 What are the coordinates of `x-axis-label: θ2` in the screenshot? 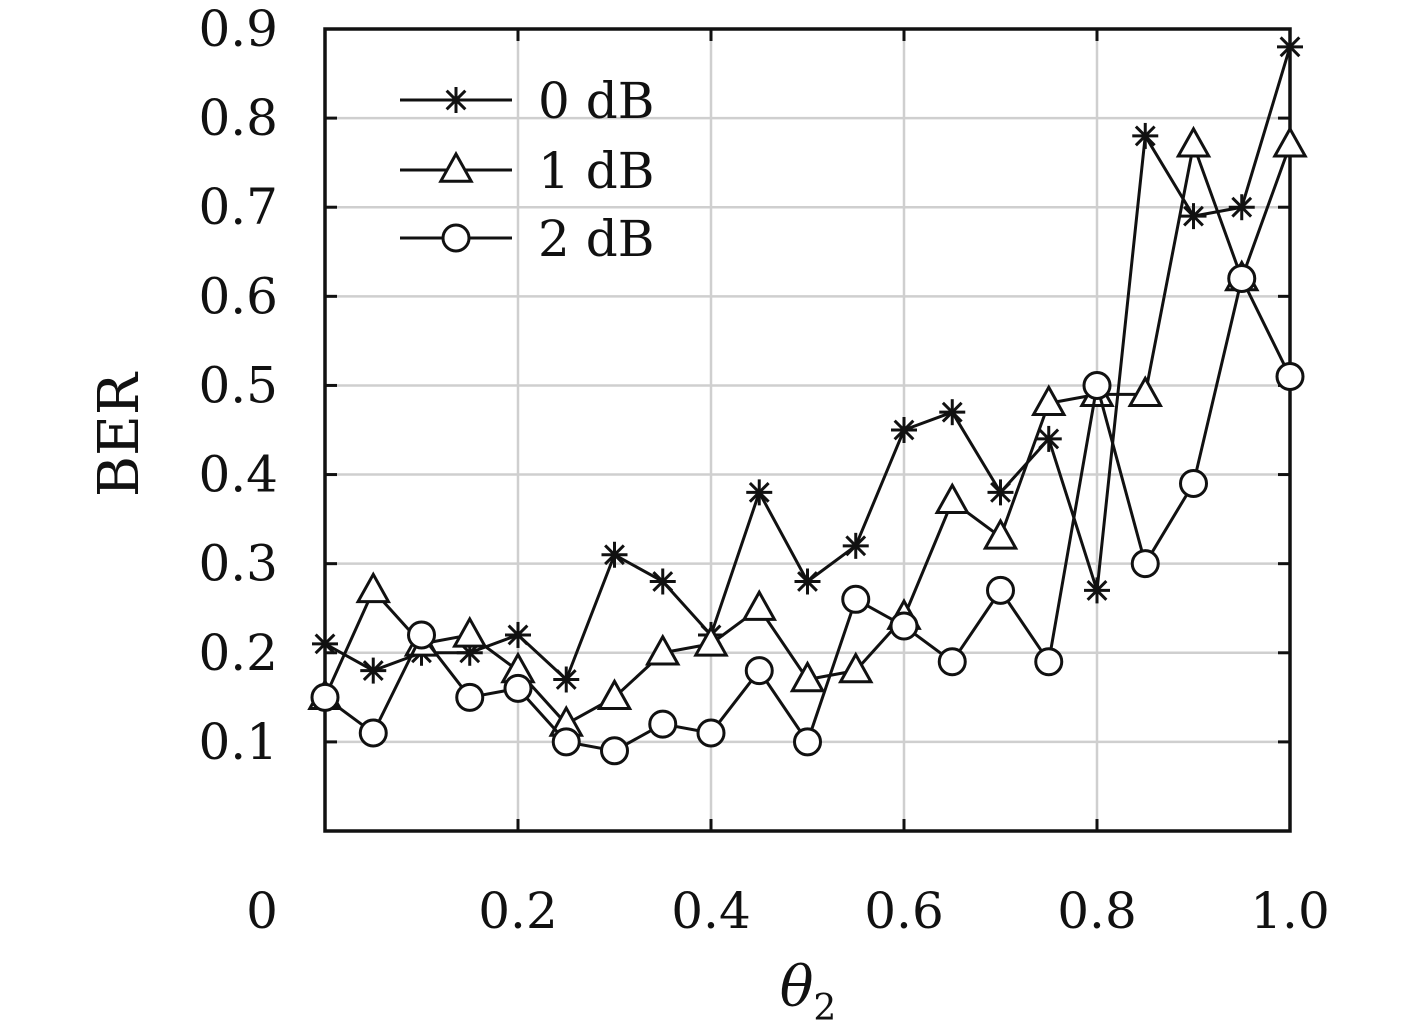 It's located at (808, 992).